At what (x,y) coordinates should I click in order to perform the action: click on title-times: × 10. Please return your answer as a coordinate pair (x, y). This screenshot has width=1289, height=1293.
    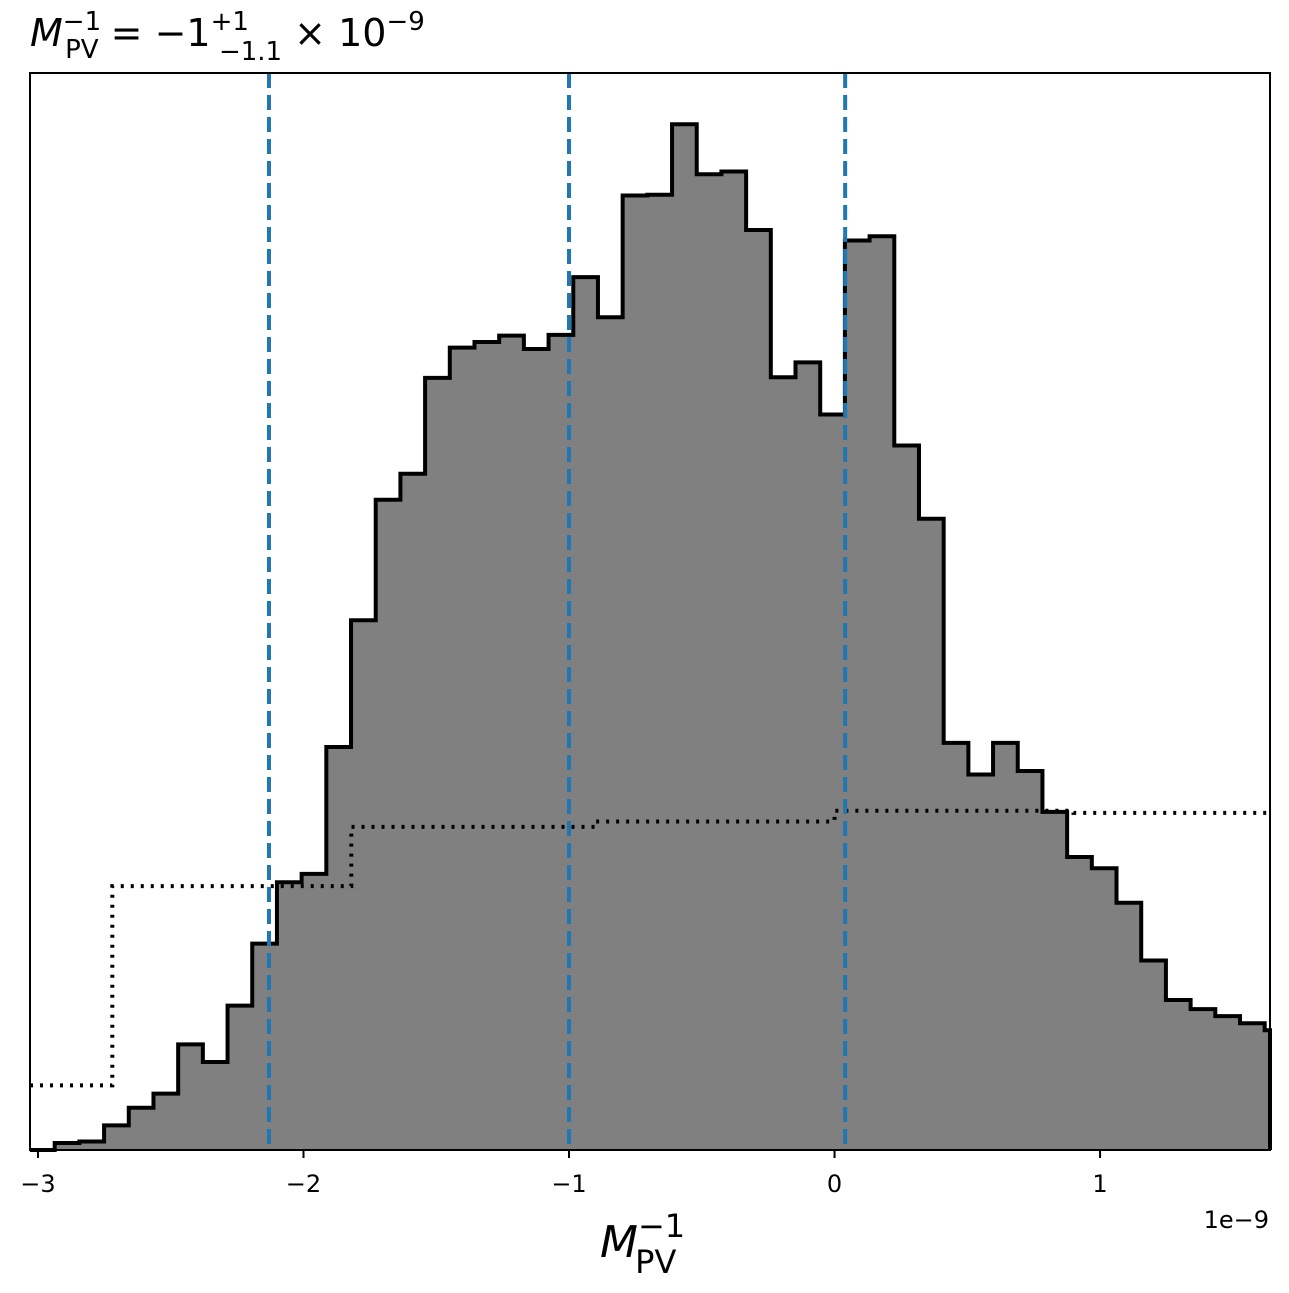
    Looking at the image, I should click on (334, 33).